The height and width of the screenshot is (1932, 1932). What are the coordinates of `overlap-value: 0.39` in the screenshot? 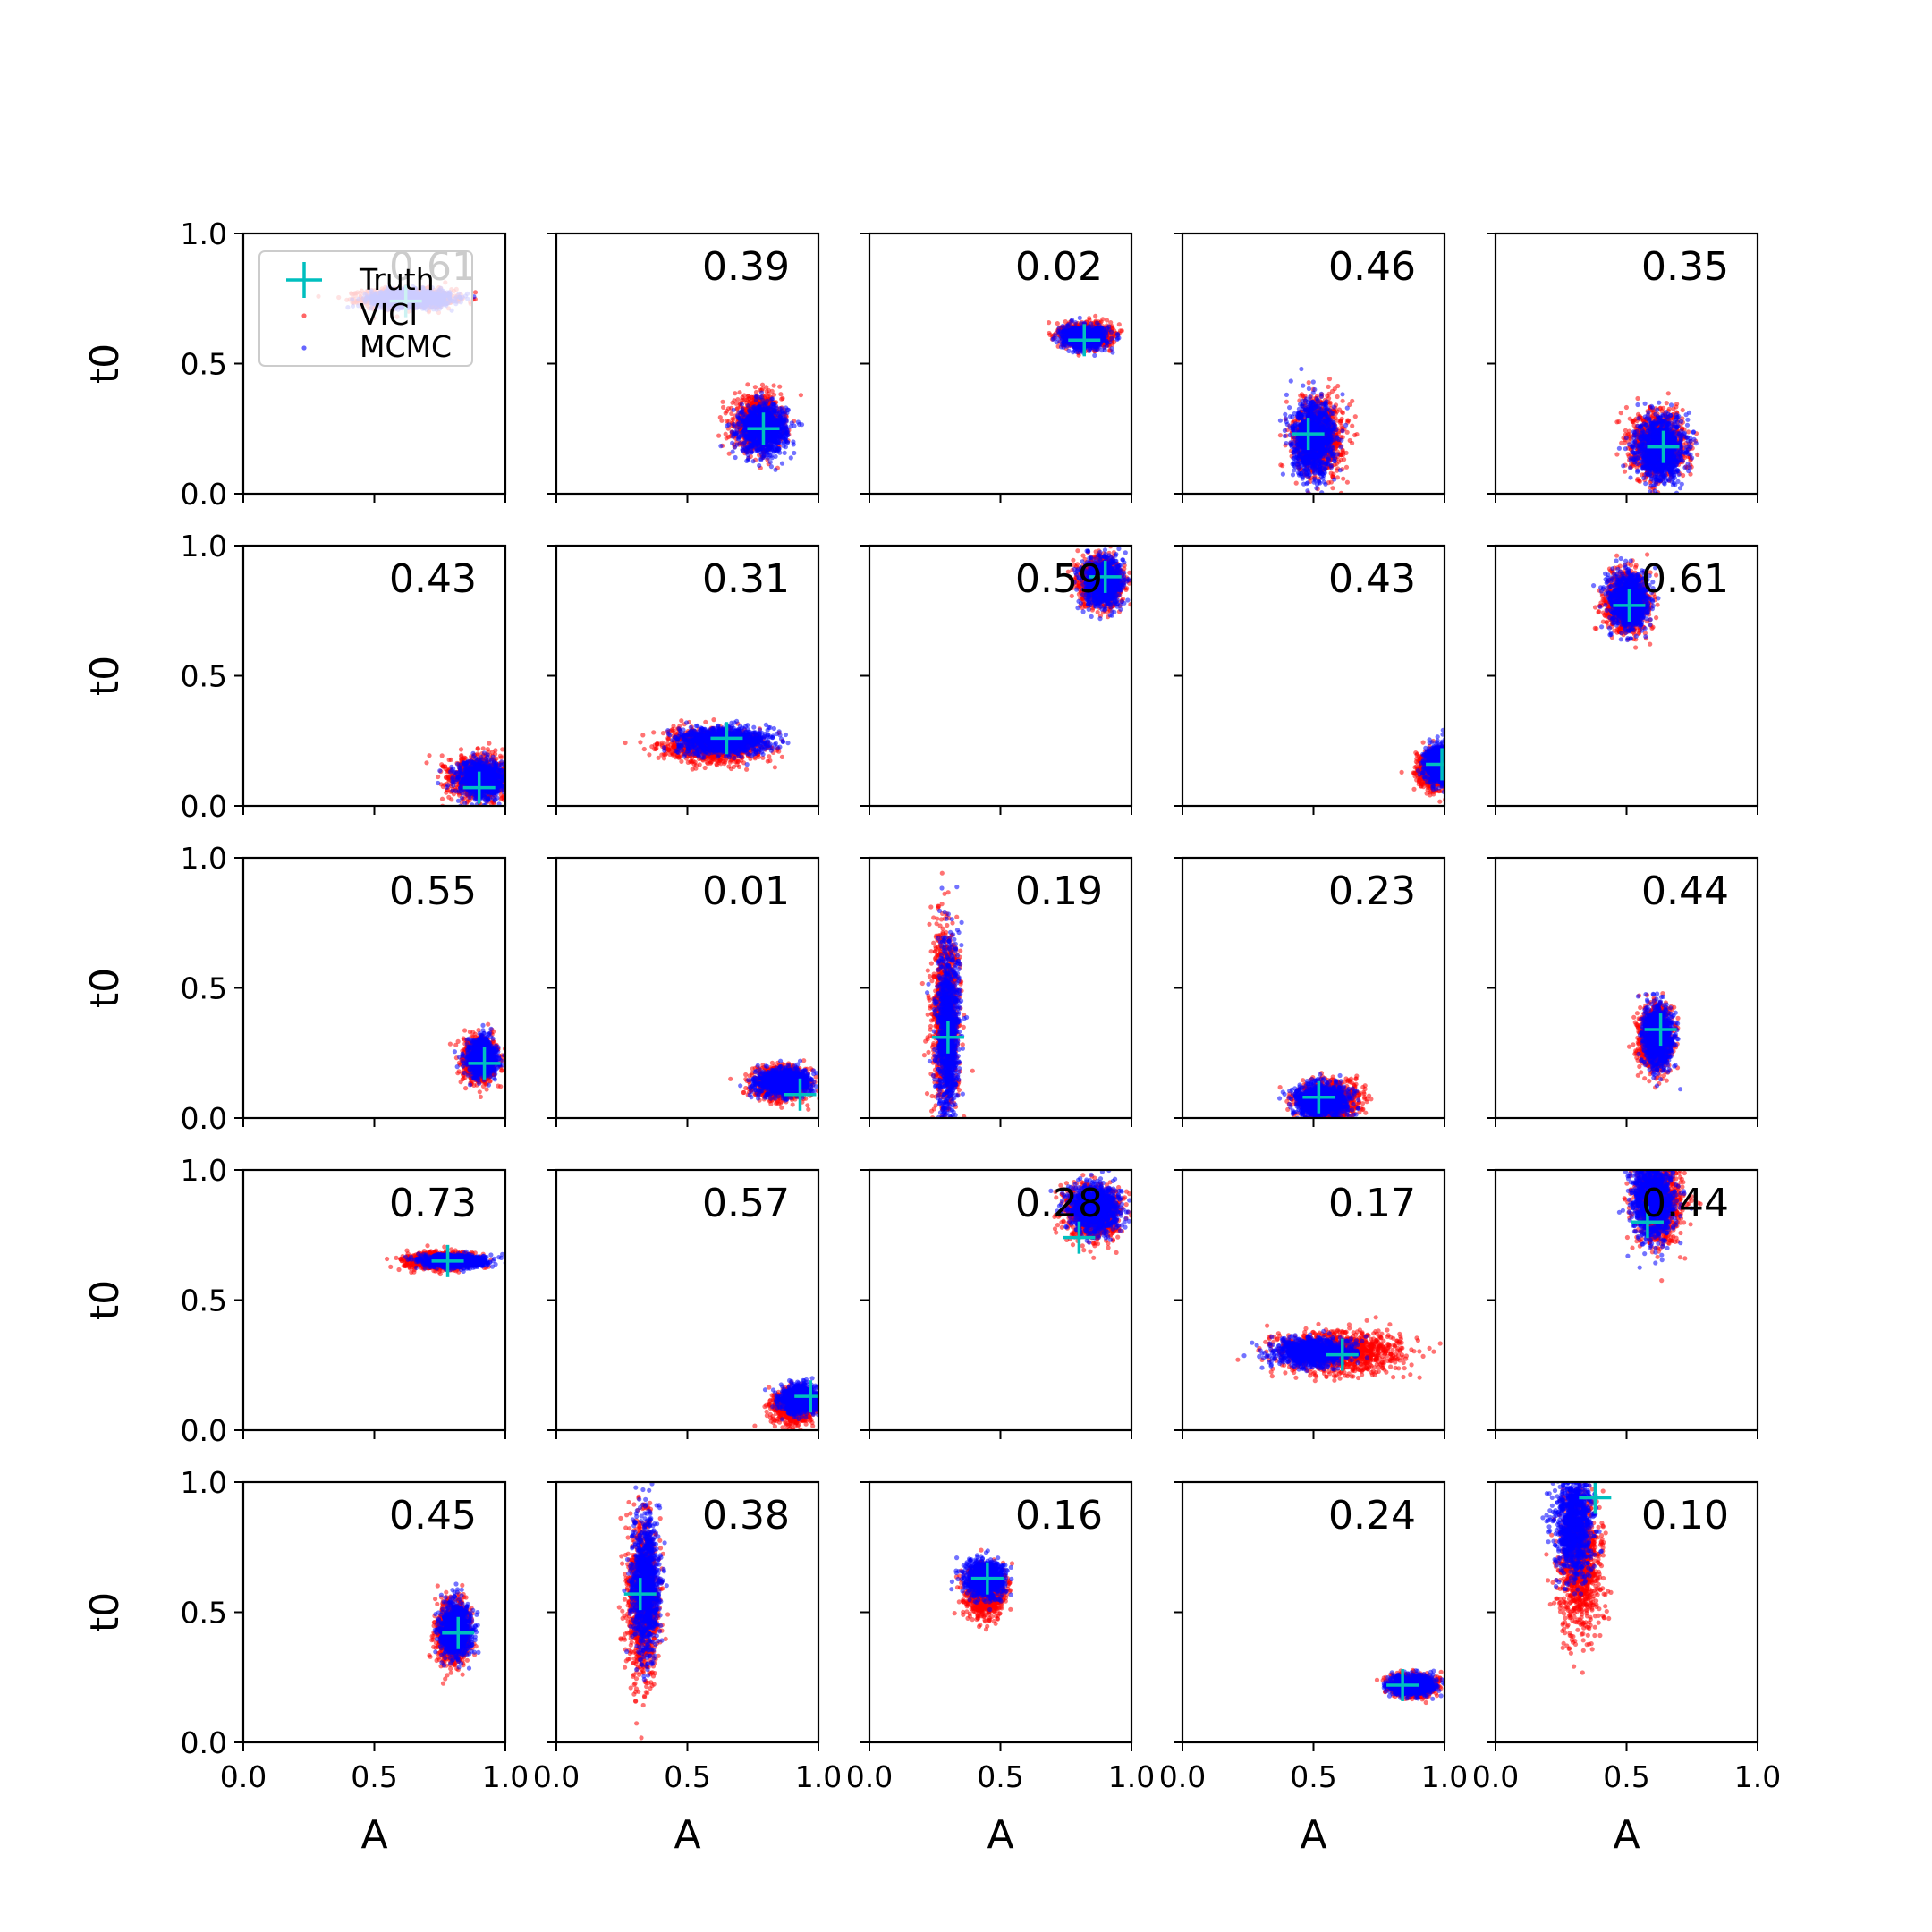 It's located at (746, 267).